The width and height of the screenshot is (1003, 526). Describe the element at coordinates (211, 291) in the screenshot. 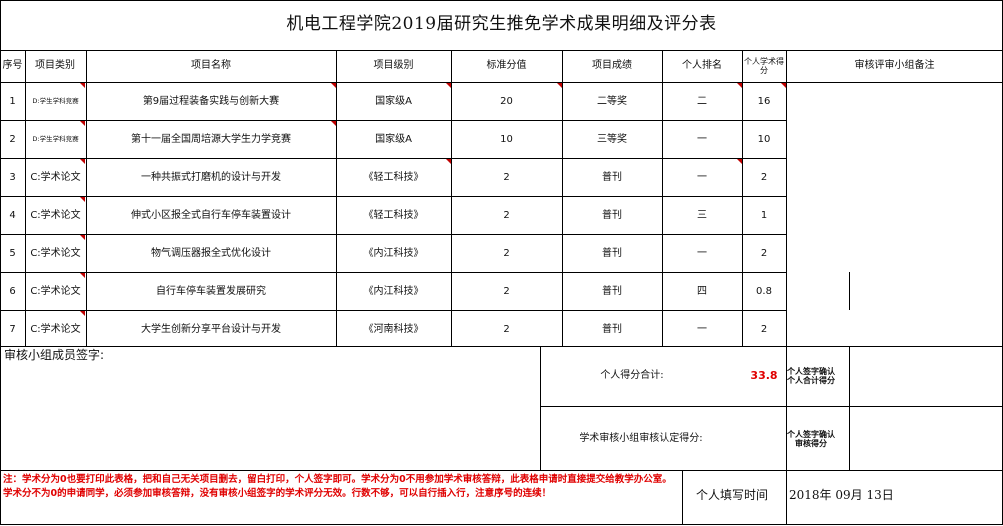

I see `row-6-name: 自行车停车装置发展研究` at that location.